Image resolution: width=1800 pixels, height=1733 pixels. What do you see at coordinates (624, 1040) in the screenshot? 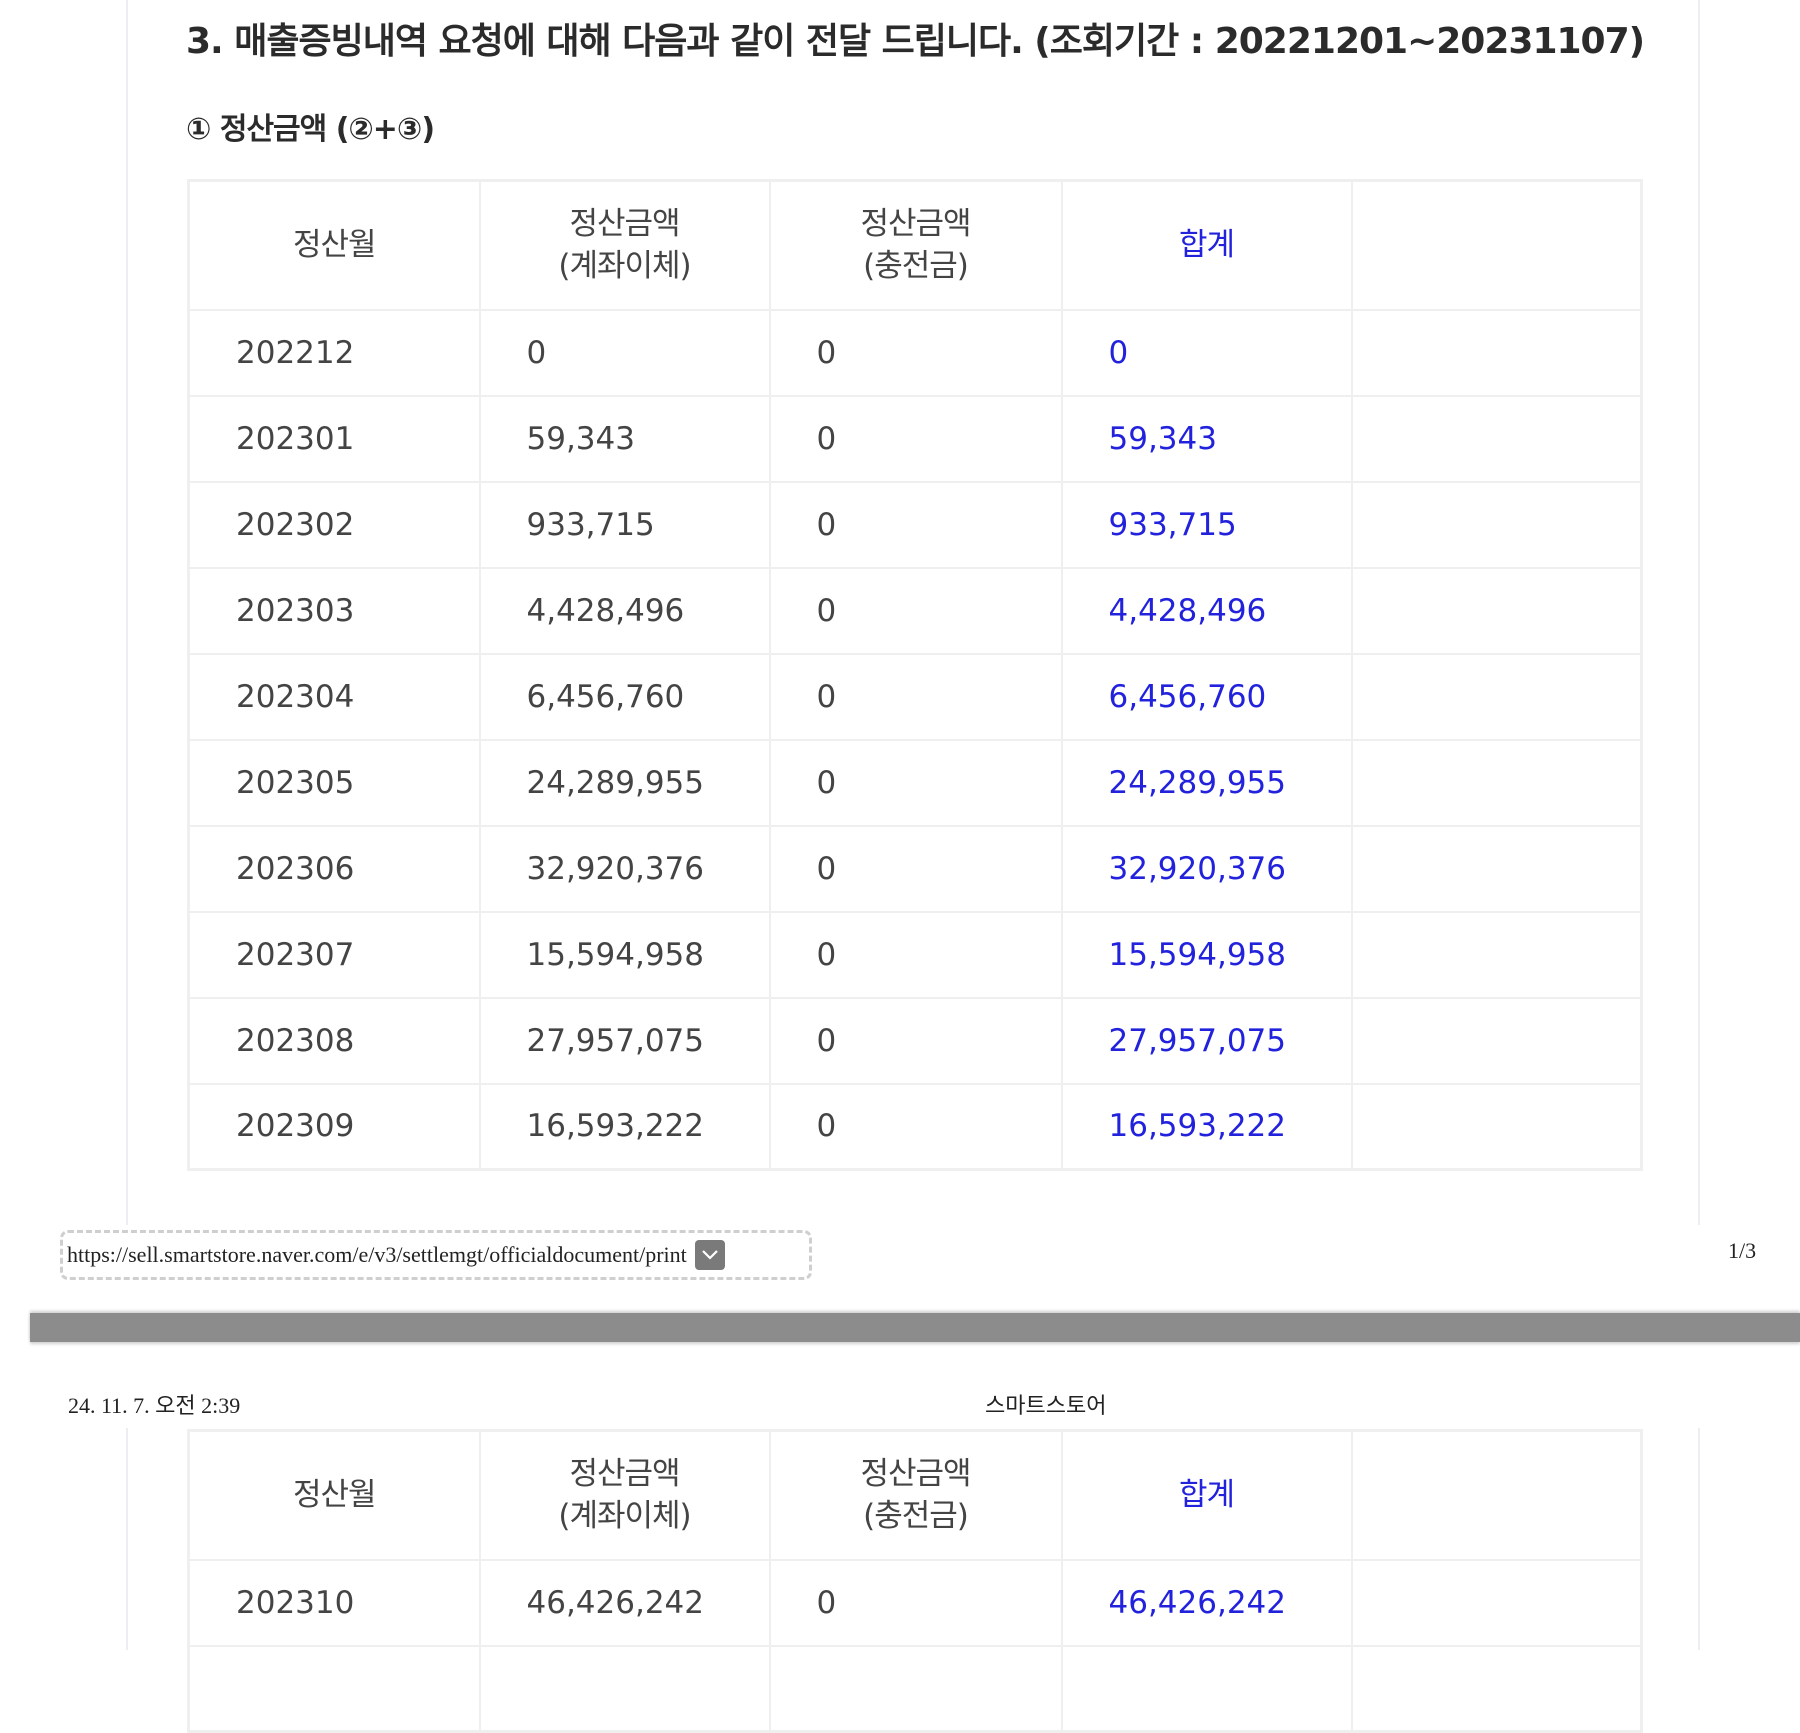
I see `cell-transfer: 27,957,075` at bounding box center [624, 1040].